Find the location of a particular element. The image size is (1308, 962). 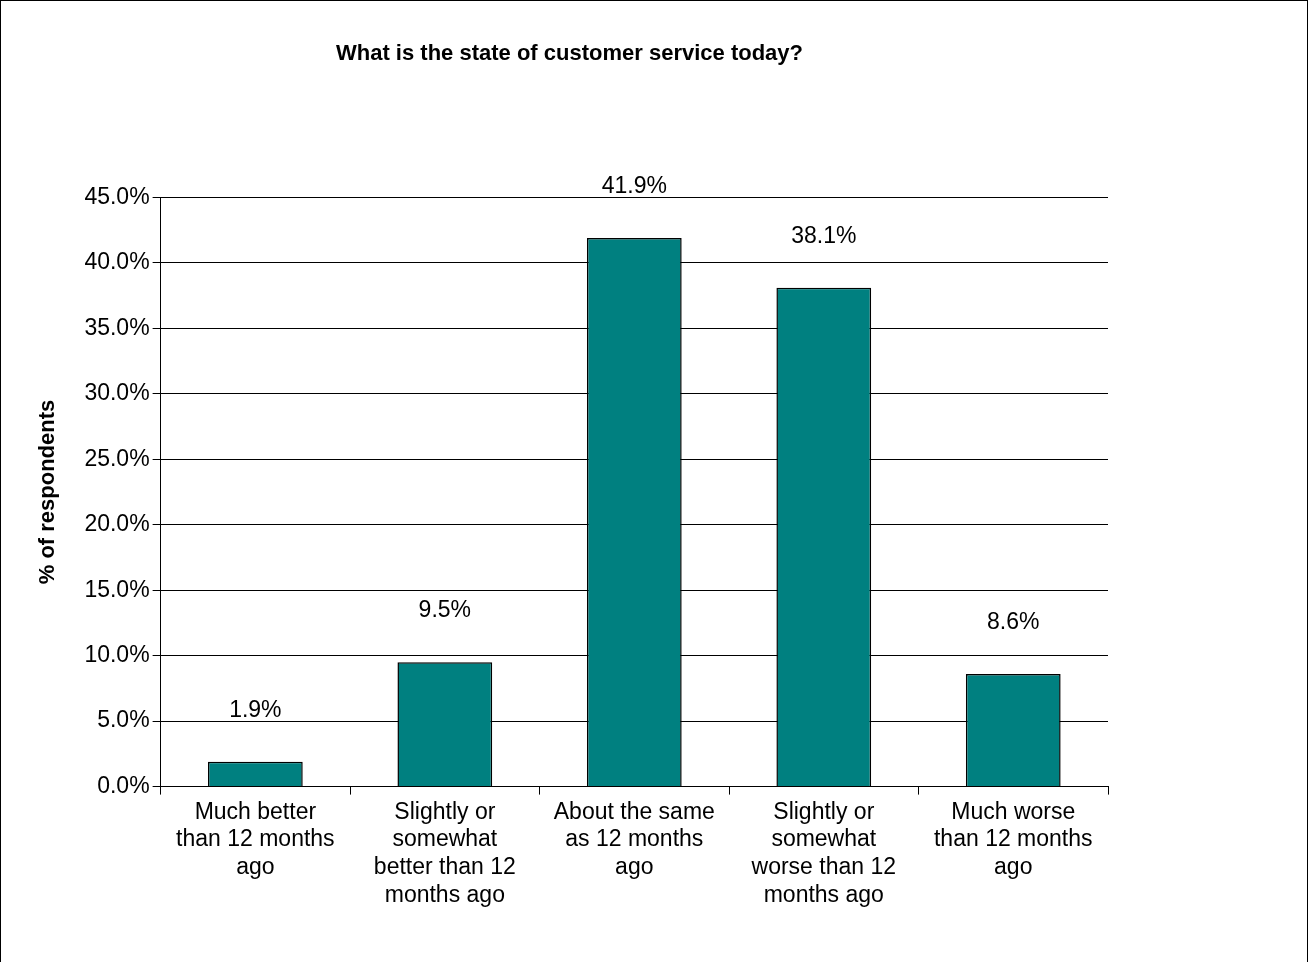

x-tick-label: Slightly or somewhat worse than 12 months ago is located at coordinates (823, 852).